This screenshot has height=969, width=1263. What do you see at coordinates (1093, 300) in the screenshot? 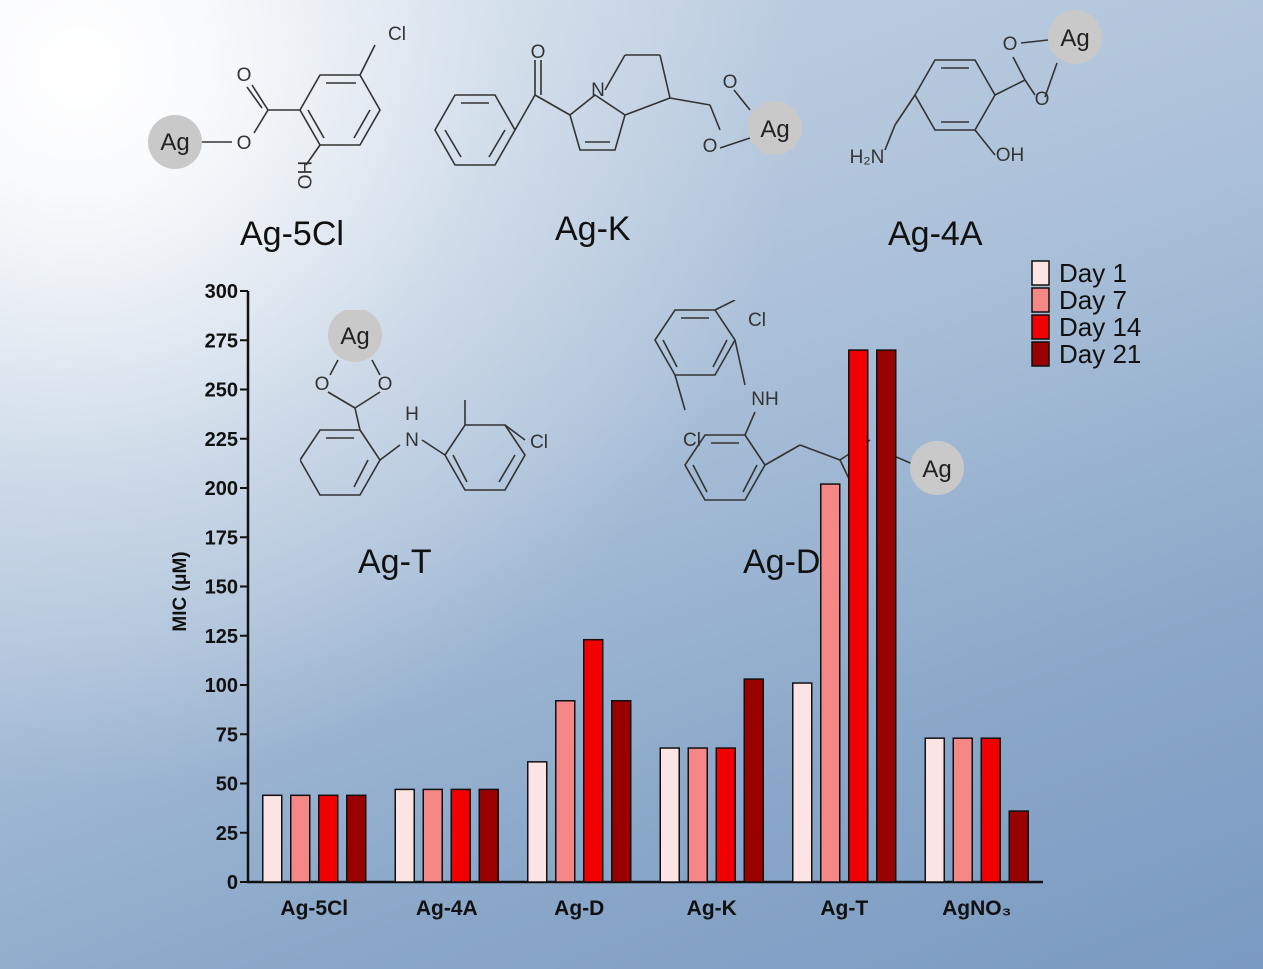
I see `legend-label: Day 7` at bounding box center [1093, 300].